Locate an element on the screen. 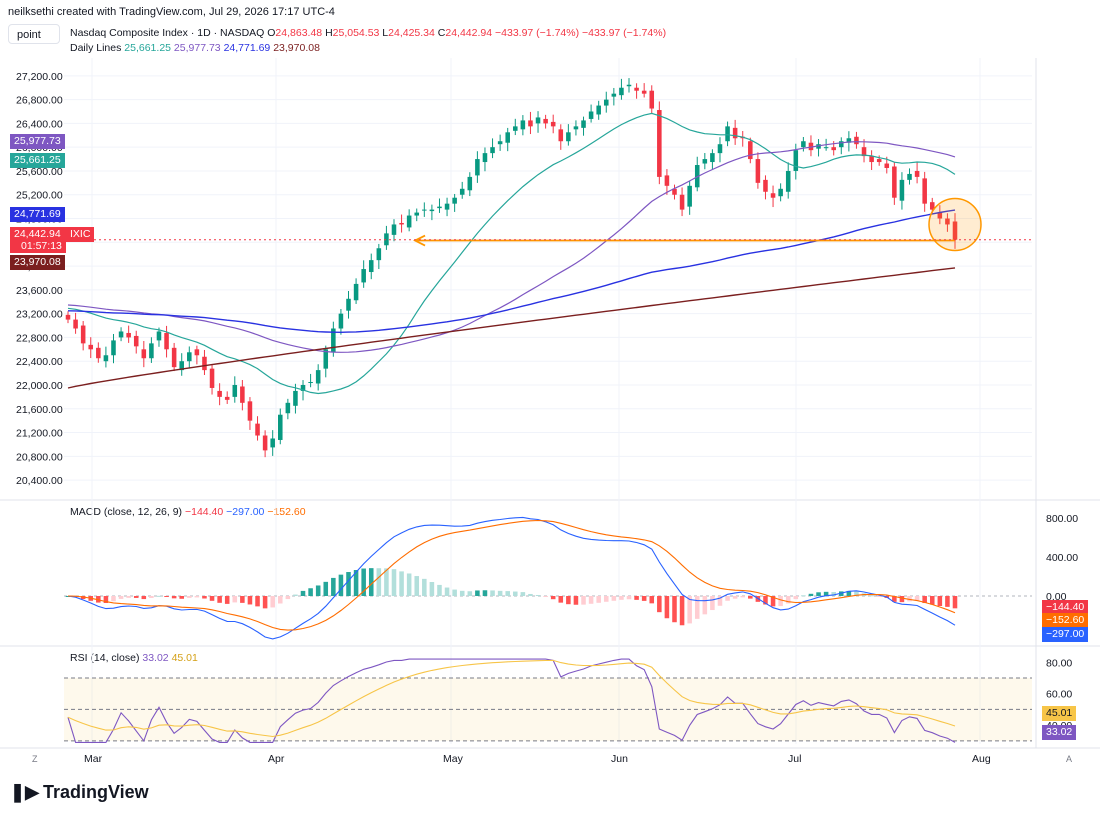  annotation-arrowhead is located at coordinates (419, 240).